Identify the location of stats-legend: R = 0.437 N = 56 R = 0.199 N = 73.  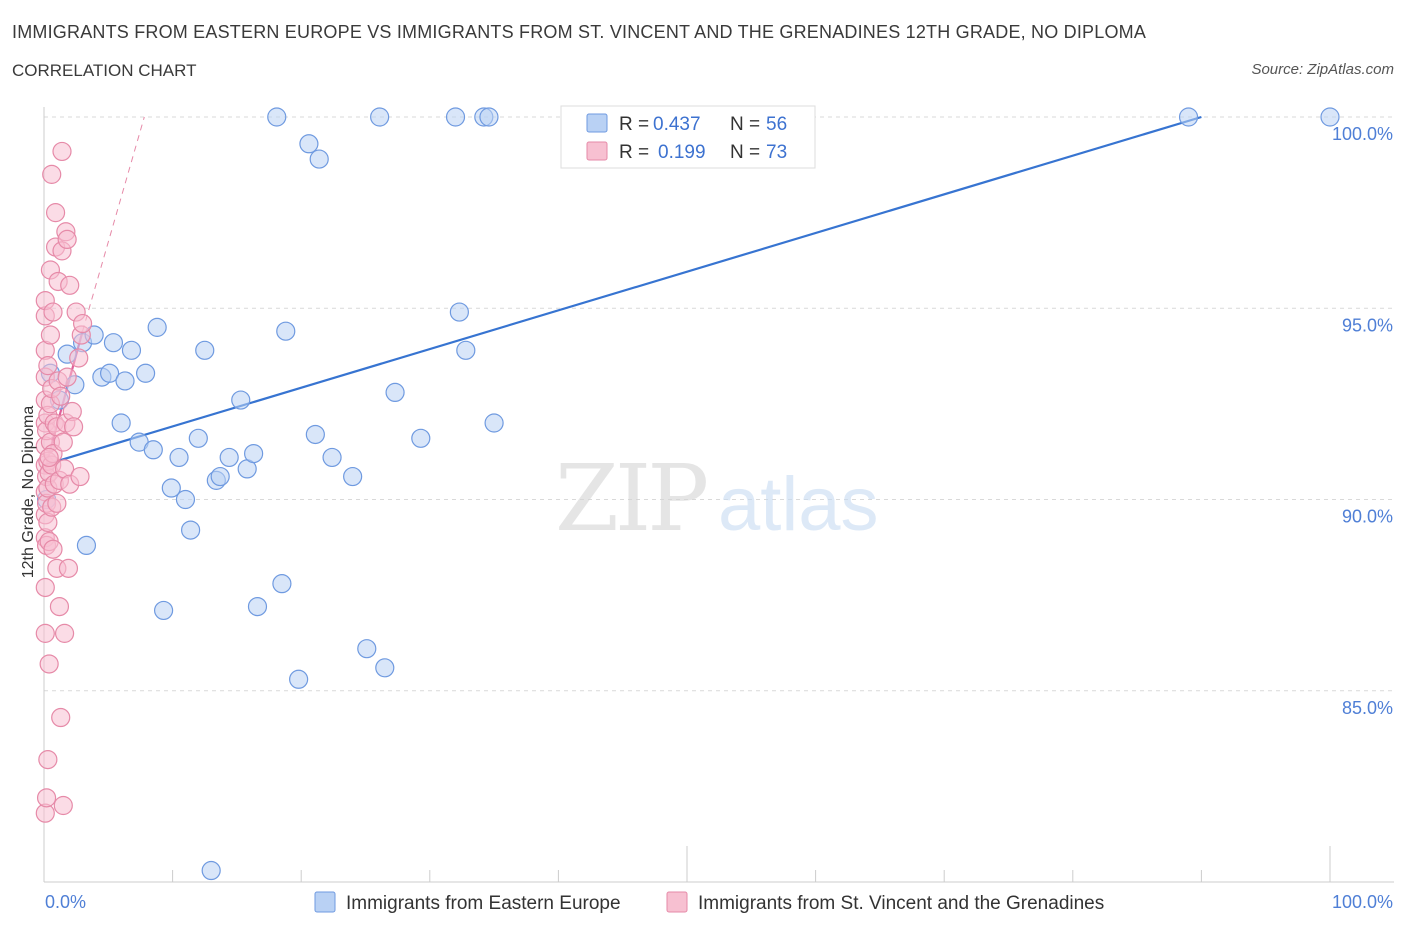
(688, 137).